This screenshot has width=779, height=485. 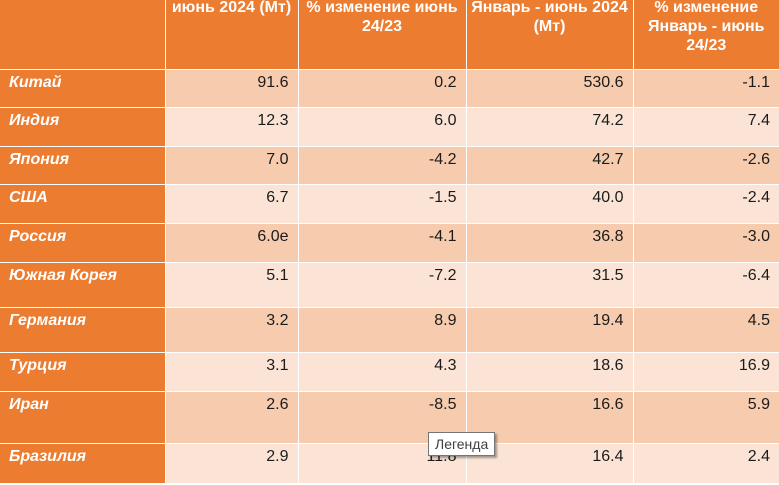 I want to click on ytd-2024-cell: 530.6, so click(x=549, y=87).